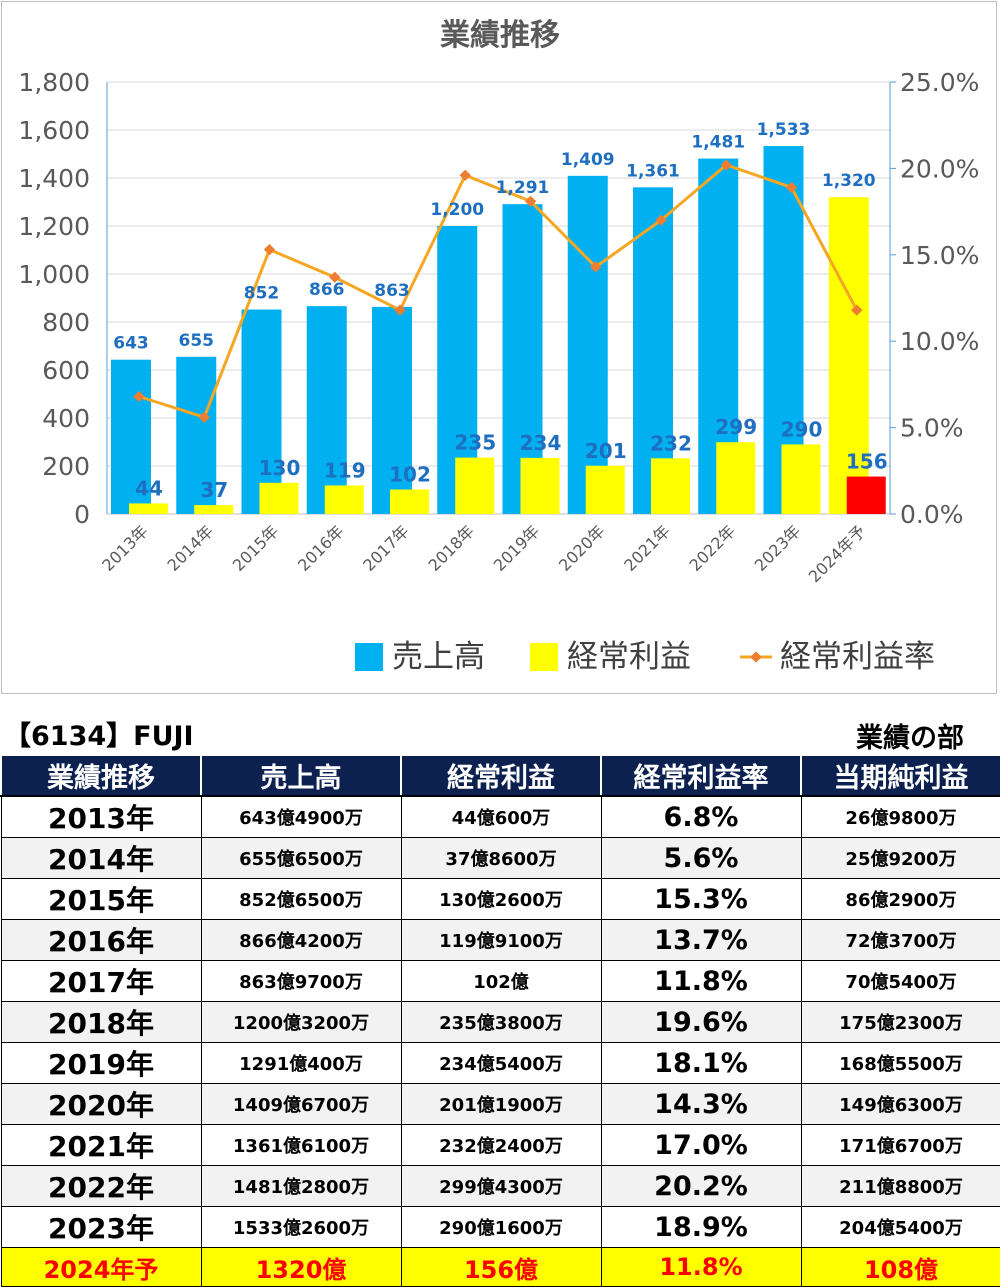 The width and height of the screenshot is (1000, 1287). I want to click on chart-title: 業績推移, so click(500, 35).